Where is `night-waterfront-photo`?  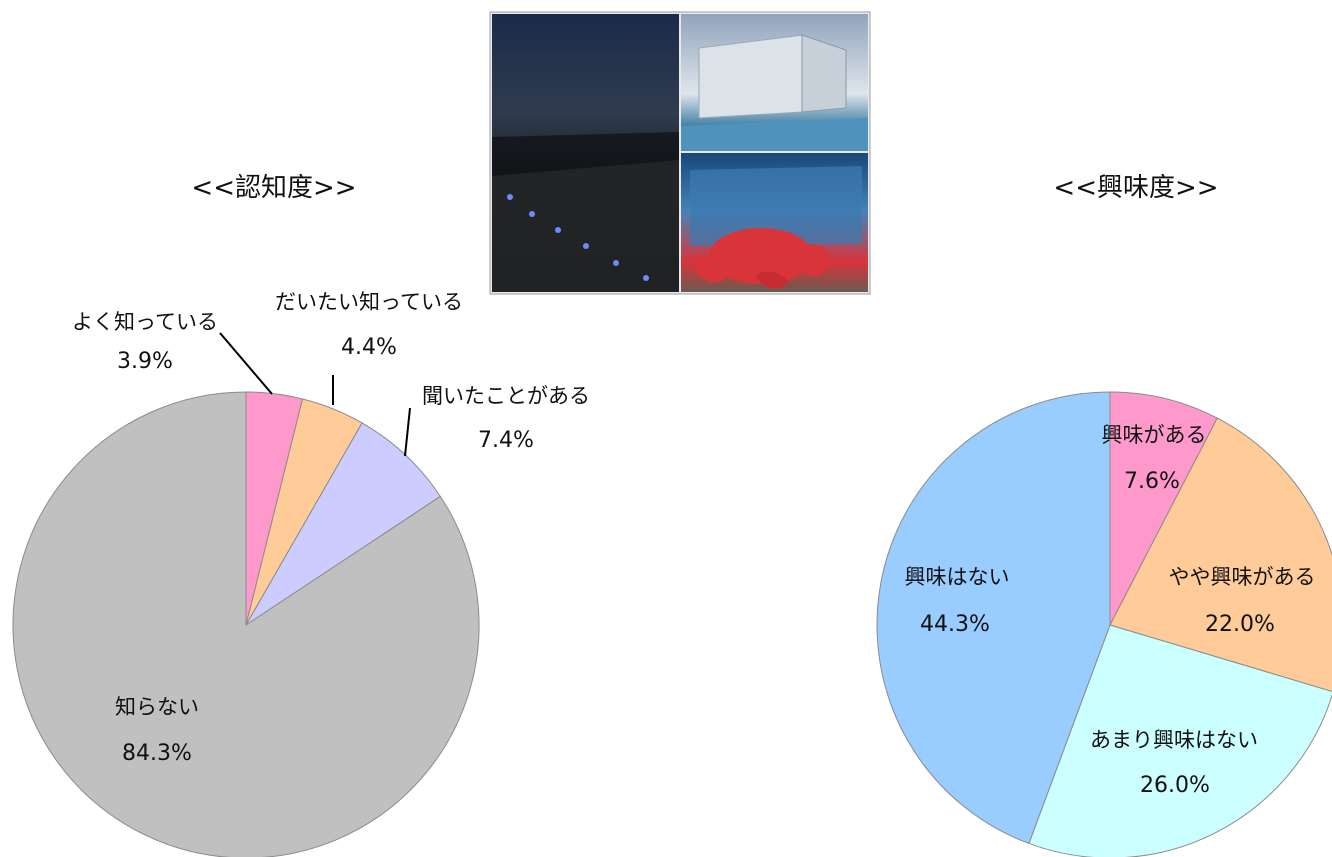 night-waterfront-photo is located at coordinates (585, 153).